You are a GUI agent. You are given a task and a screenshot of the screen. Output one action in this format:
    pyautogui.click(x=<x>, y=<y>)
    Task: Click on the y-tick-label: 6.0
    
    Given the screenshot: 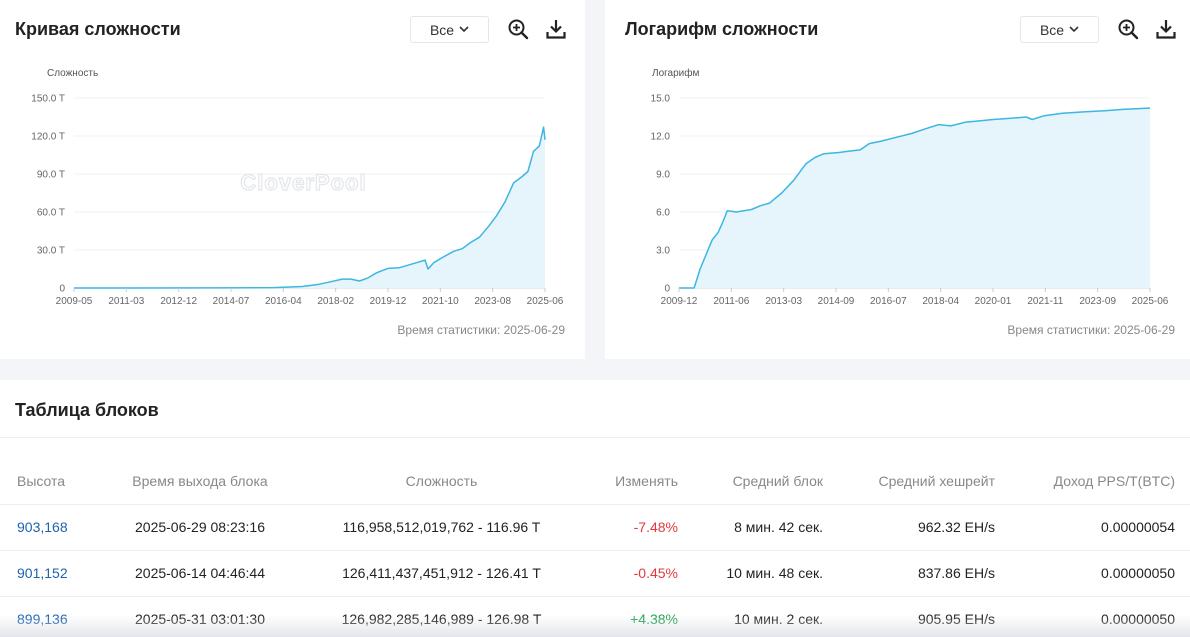 What is the action you would take?
    pyautogui.click(x=663, y=213)
    